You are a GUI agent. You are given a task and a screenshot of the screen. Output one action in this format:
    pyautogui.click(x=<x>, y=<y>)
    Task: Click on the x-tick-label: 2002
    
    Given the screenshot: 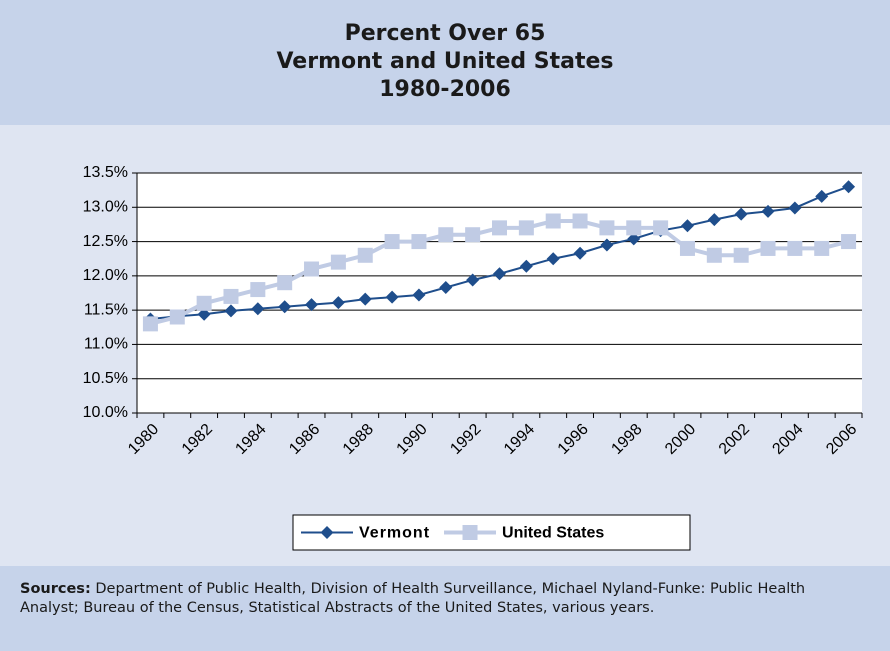 What is the action you would take?
    pyautogui.click(x=734, y=439)
    